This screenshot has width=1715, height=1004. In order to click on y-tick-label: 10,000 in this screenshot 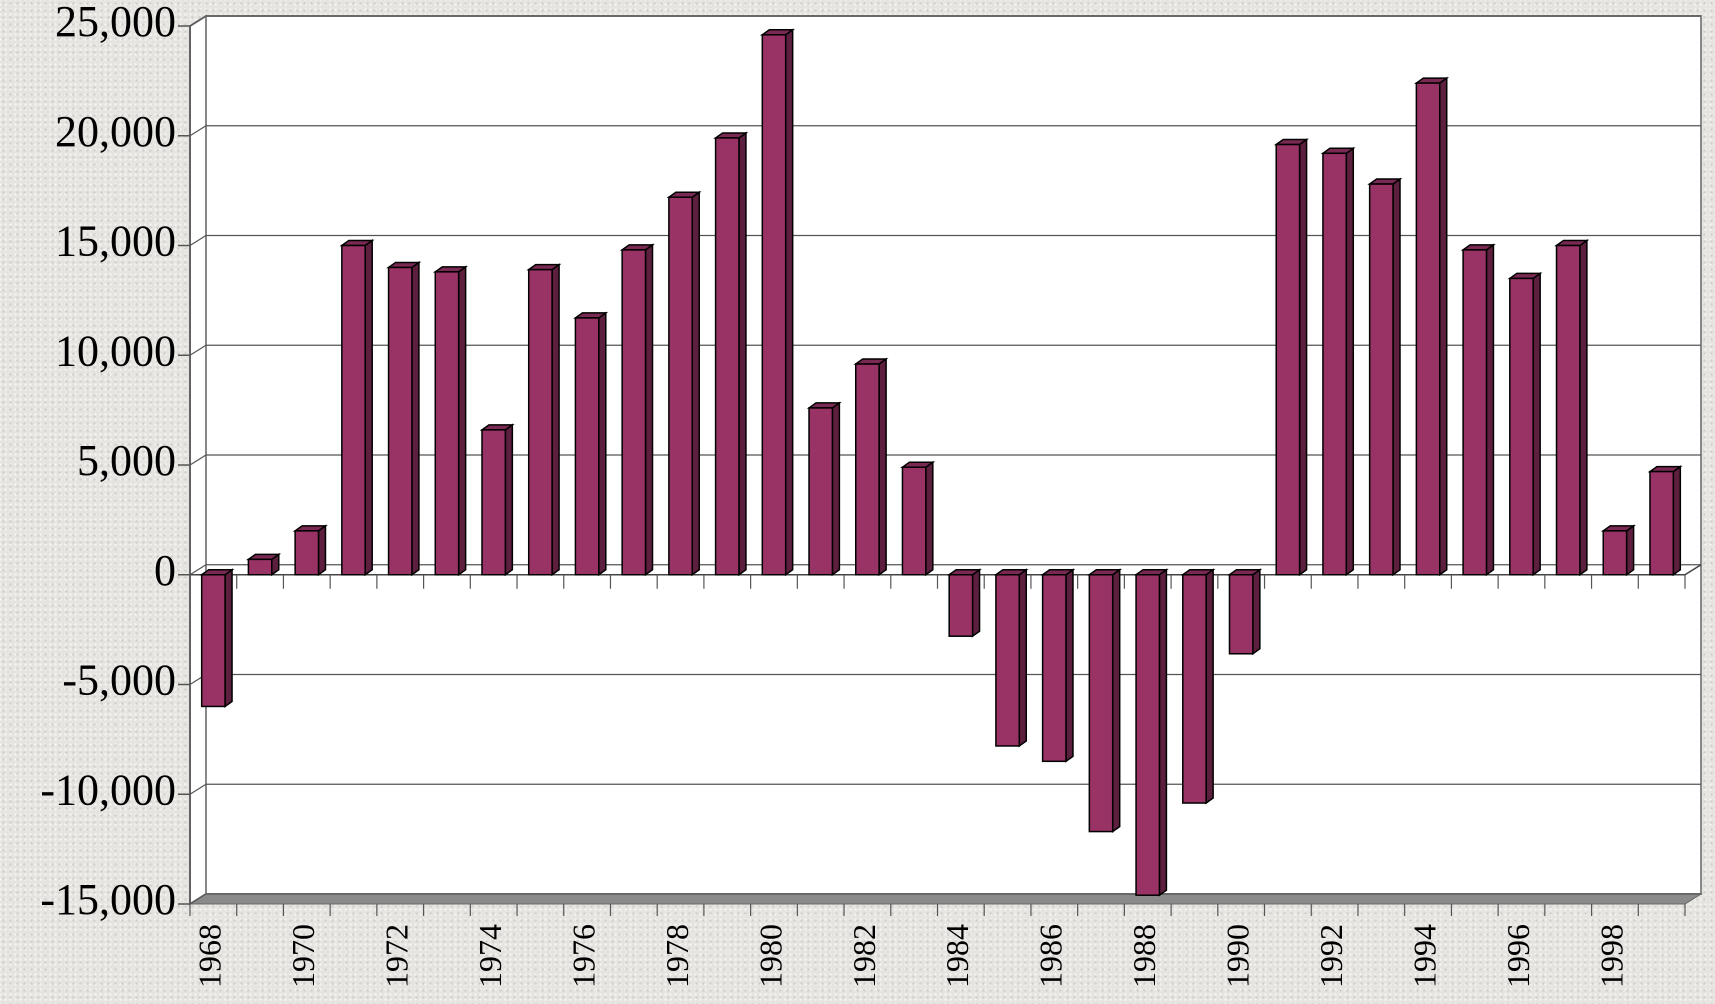, I will do `click(115, 350)`.